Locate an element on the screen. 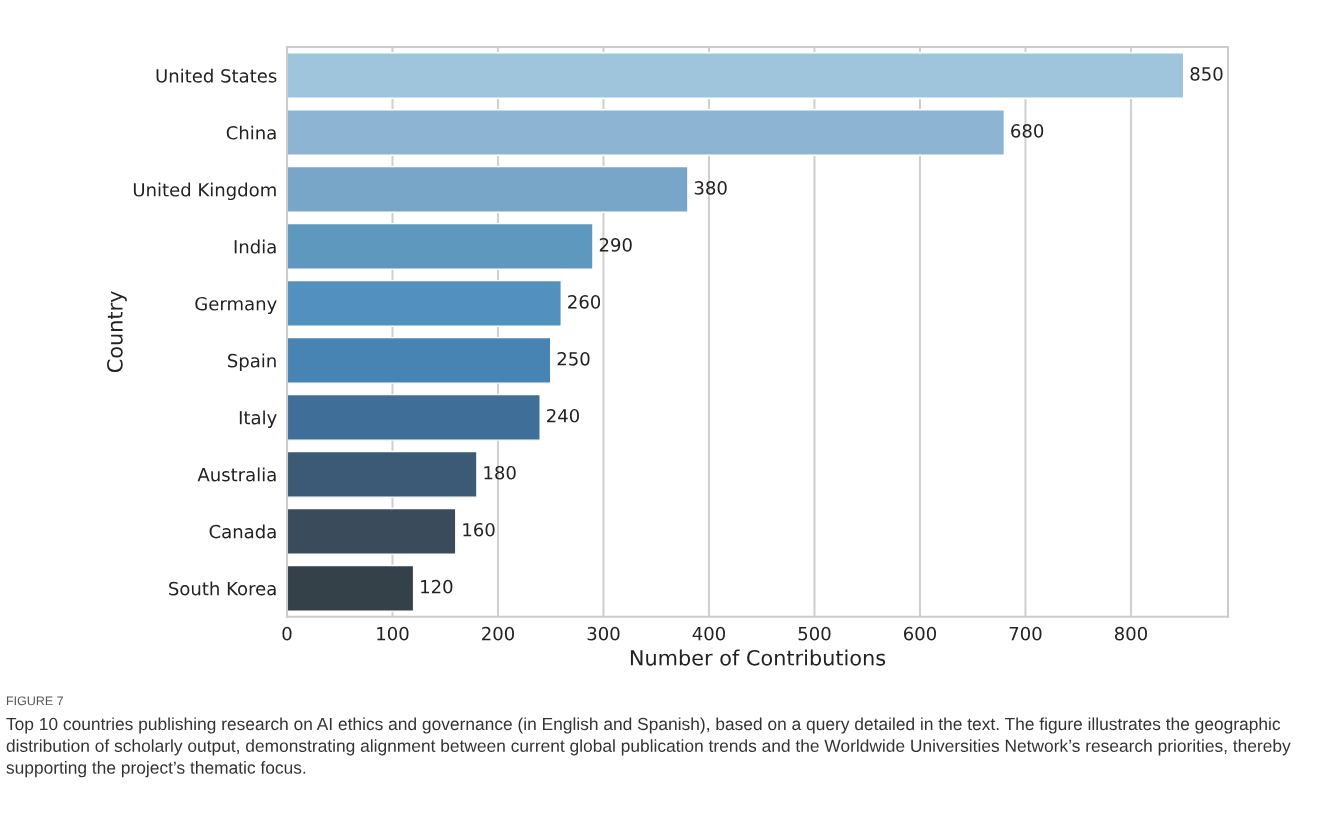  data-label: 120 is located at coordinates (437, 586).